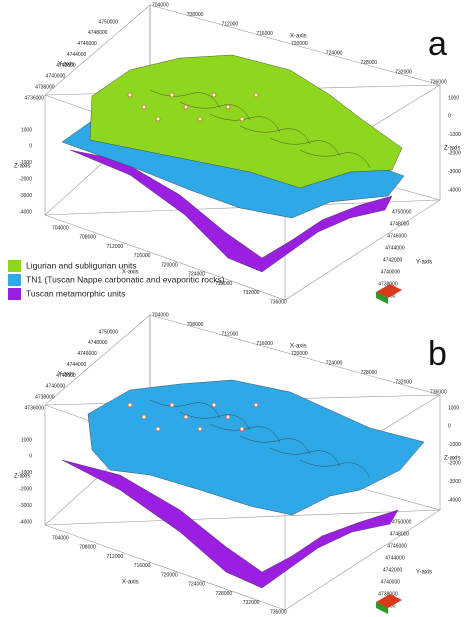  What do you see at coordinates (299, 44) in the screenshot?
I see `top-x-tick-label: 720000` at bounding box center [299, 44].